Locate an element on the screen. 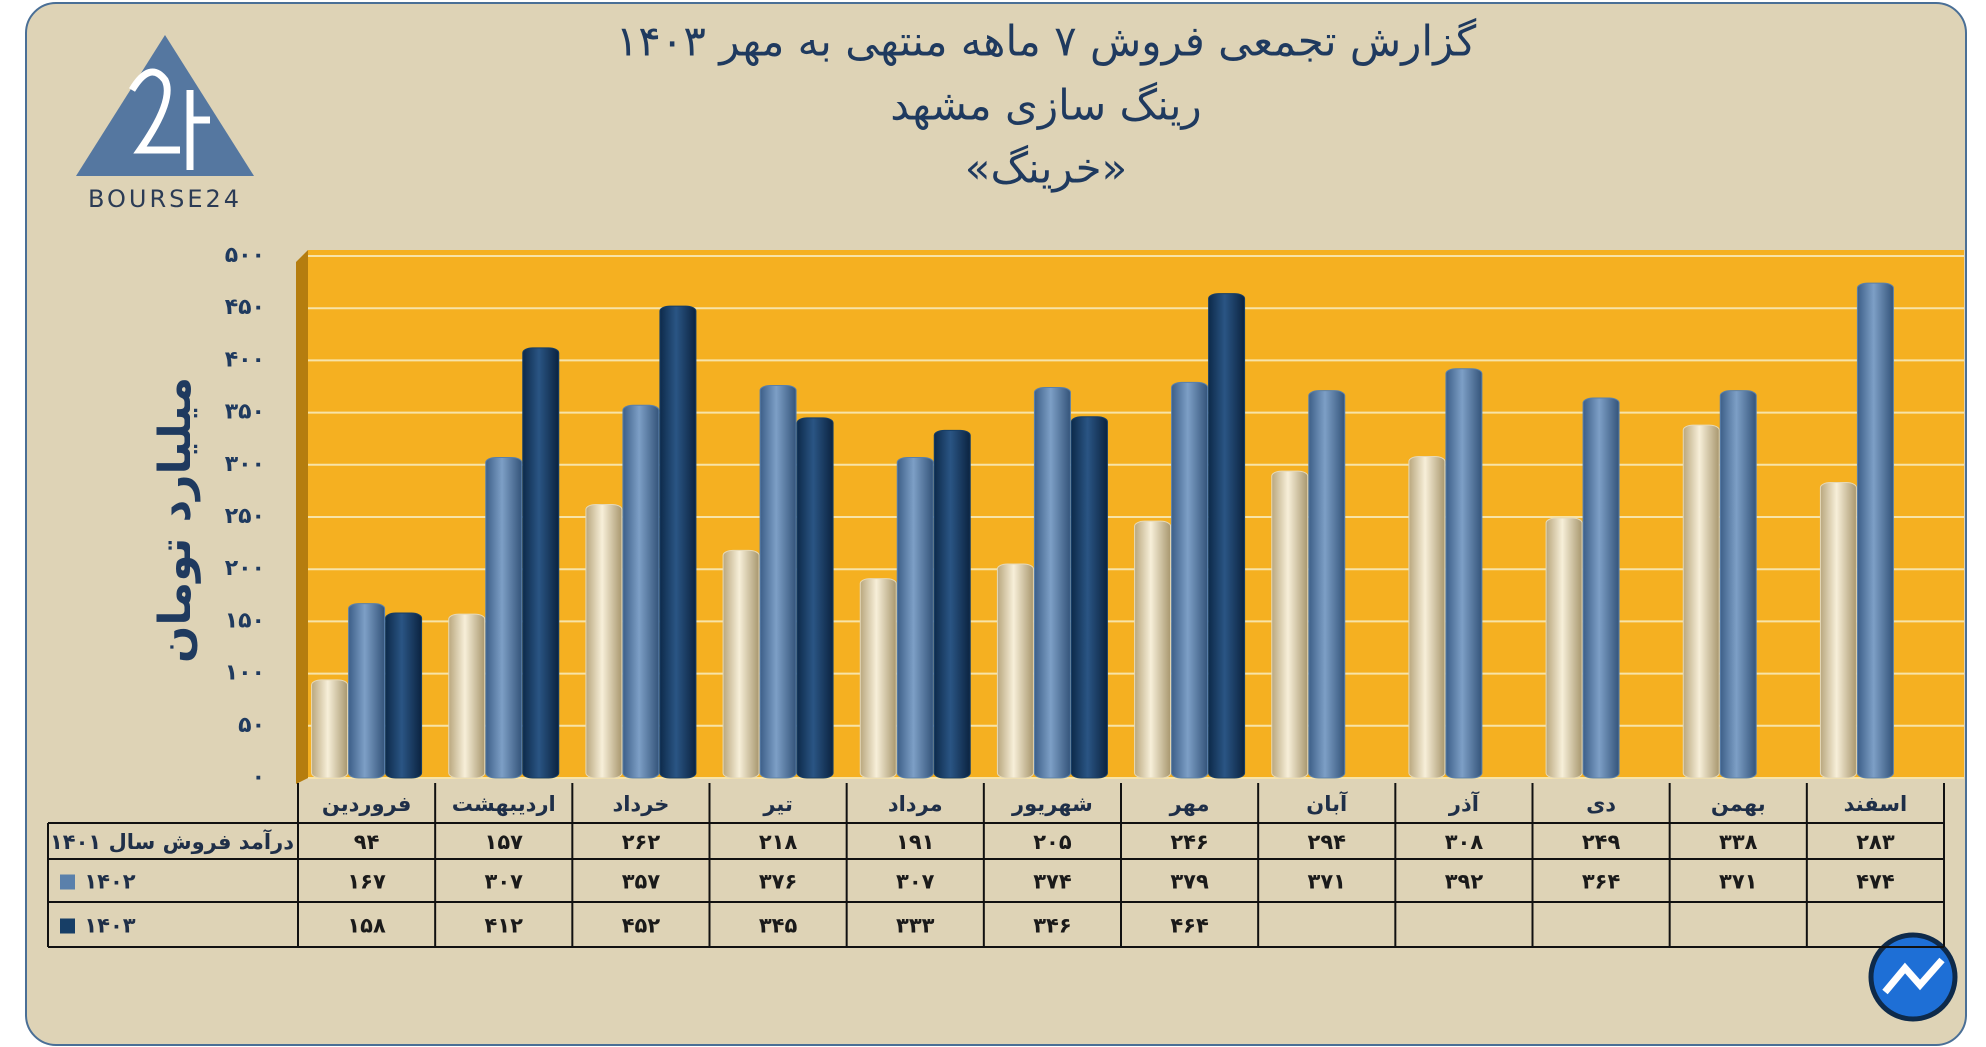 The image size is (1986, 1047). corner-icon is located at coordinates (1913, 977).